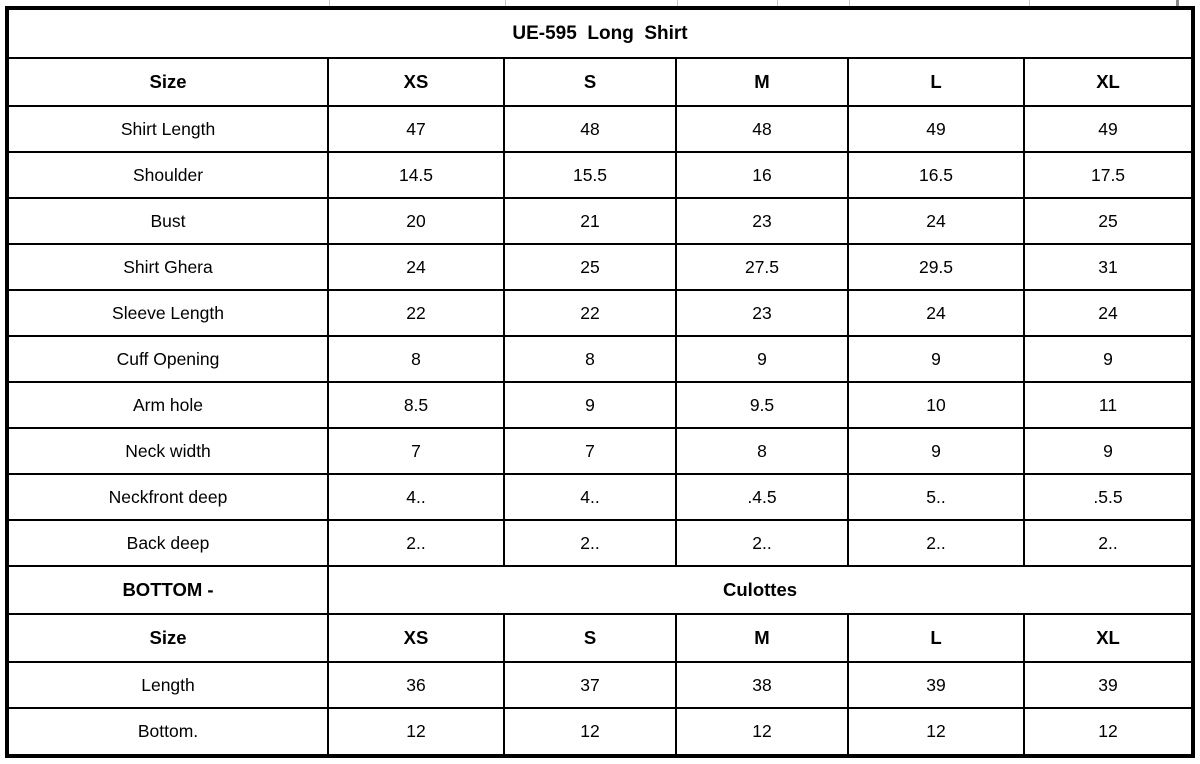 The width and height of the screenshot is (1200, 764). Describe the element at coordinates (416, 405) in the screenshot. I see `cell-value: 8.5` at that location.